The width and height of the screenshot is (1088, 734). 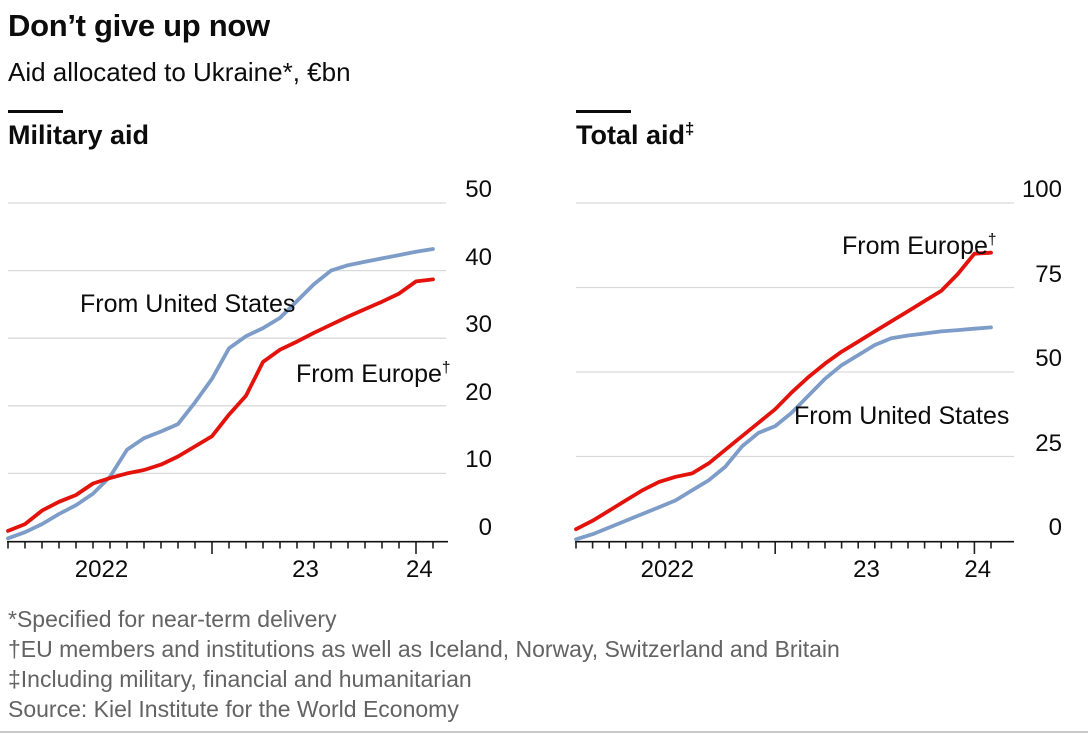 I want to click on panel-title-total-aid: Total aid‡, so click(x=786, y=135).